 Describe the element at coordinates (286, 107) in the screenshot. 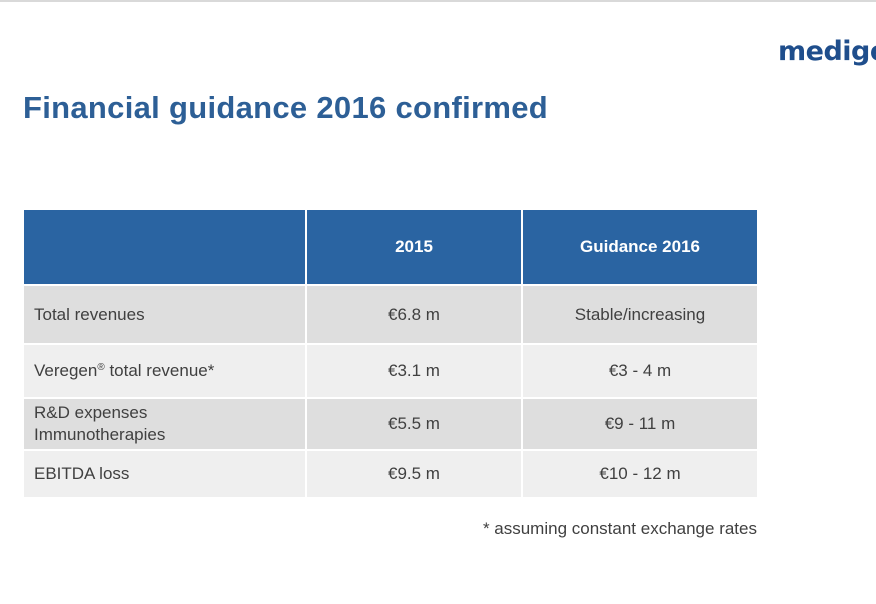

I see `page-title: Financial guidance 2016 confirmed` at that location.